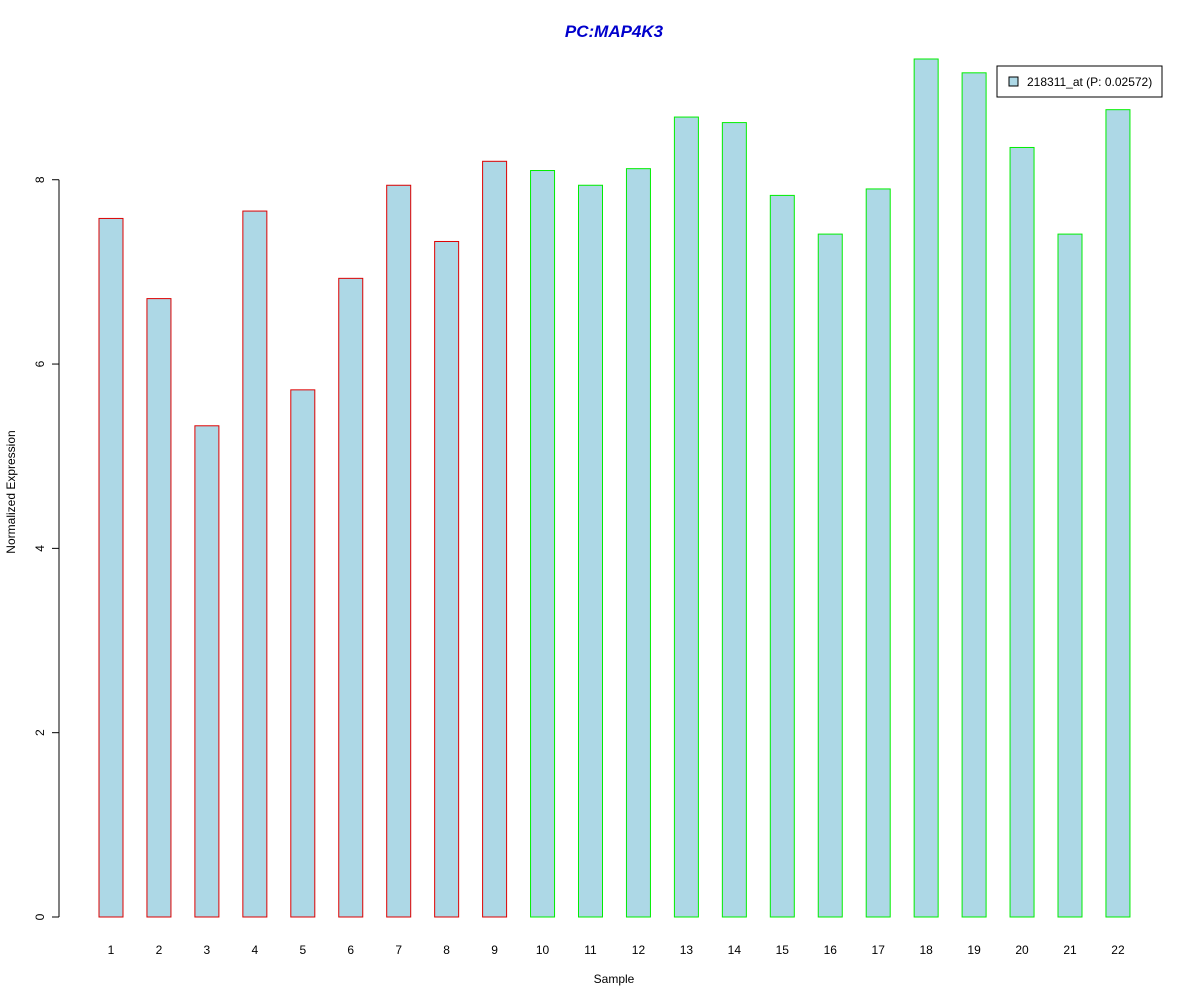 The width and height of the screenshot is (1200, 1000). What do you see at coordinates (687, 950) in the screenshot?
I see `x-tick-label: 13` at bounding box center [687, 950].